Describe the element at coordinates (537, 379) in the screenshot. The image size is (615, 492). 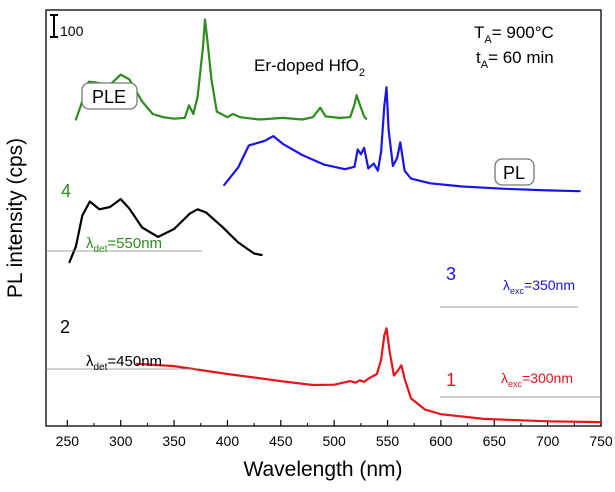
I see `lambda-exc-300: λexc=300nm` at that location.